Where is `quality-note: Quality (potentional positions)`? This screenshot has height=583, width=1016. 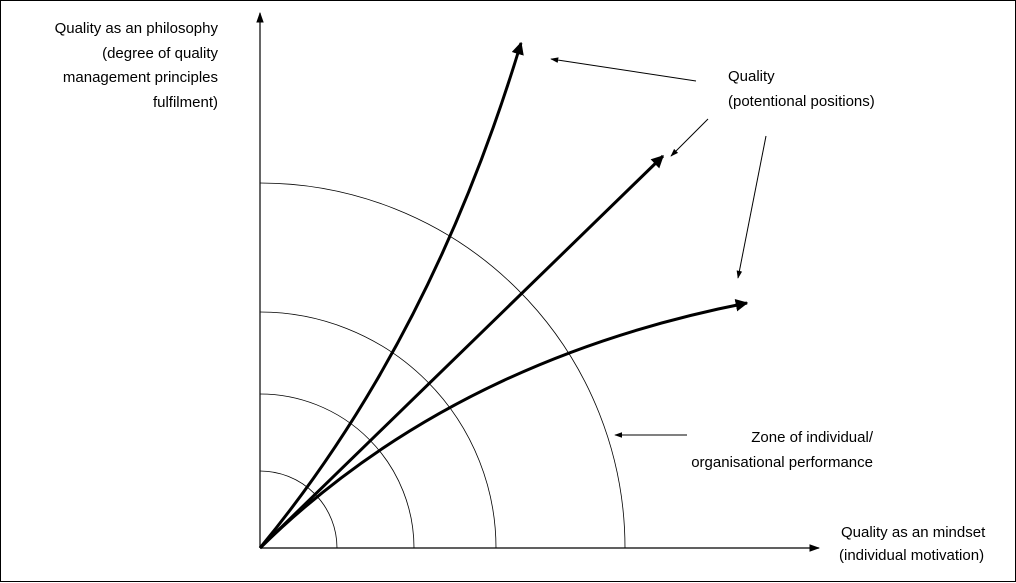 quality-note: Quality (potentional positions) is located at coordinates (801, 89).